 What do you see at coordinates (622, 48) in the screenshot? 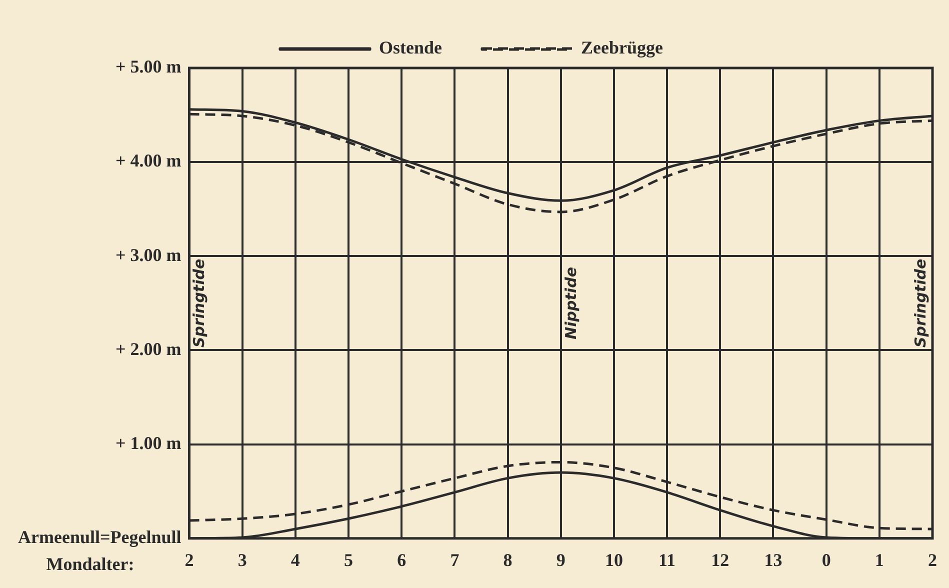
I see `legend-label: Zeebrügge` at bounding box center [622, 48].